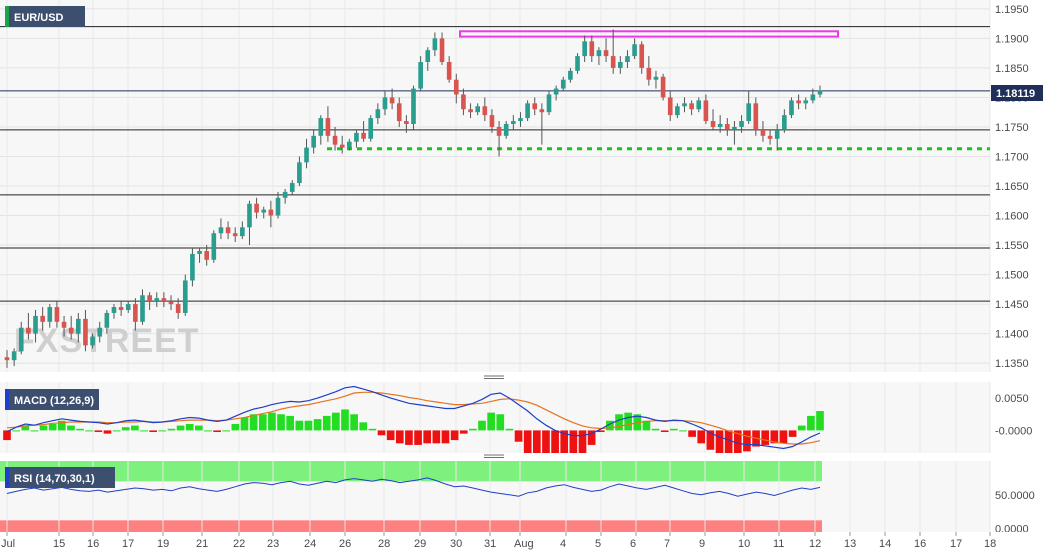  What do you see at coordinates (495, 417) in the screenshot?
I see `macd-pane-background` at bounding box center [495, 417].